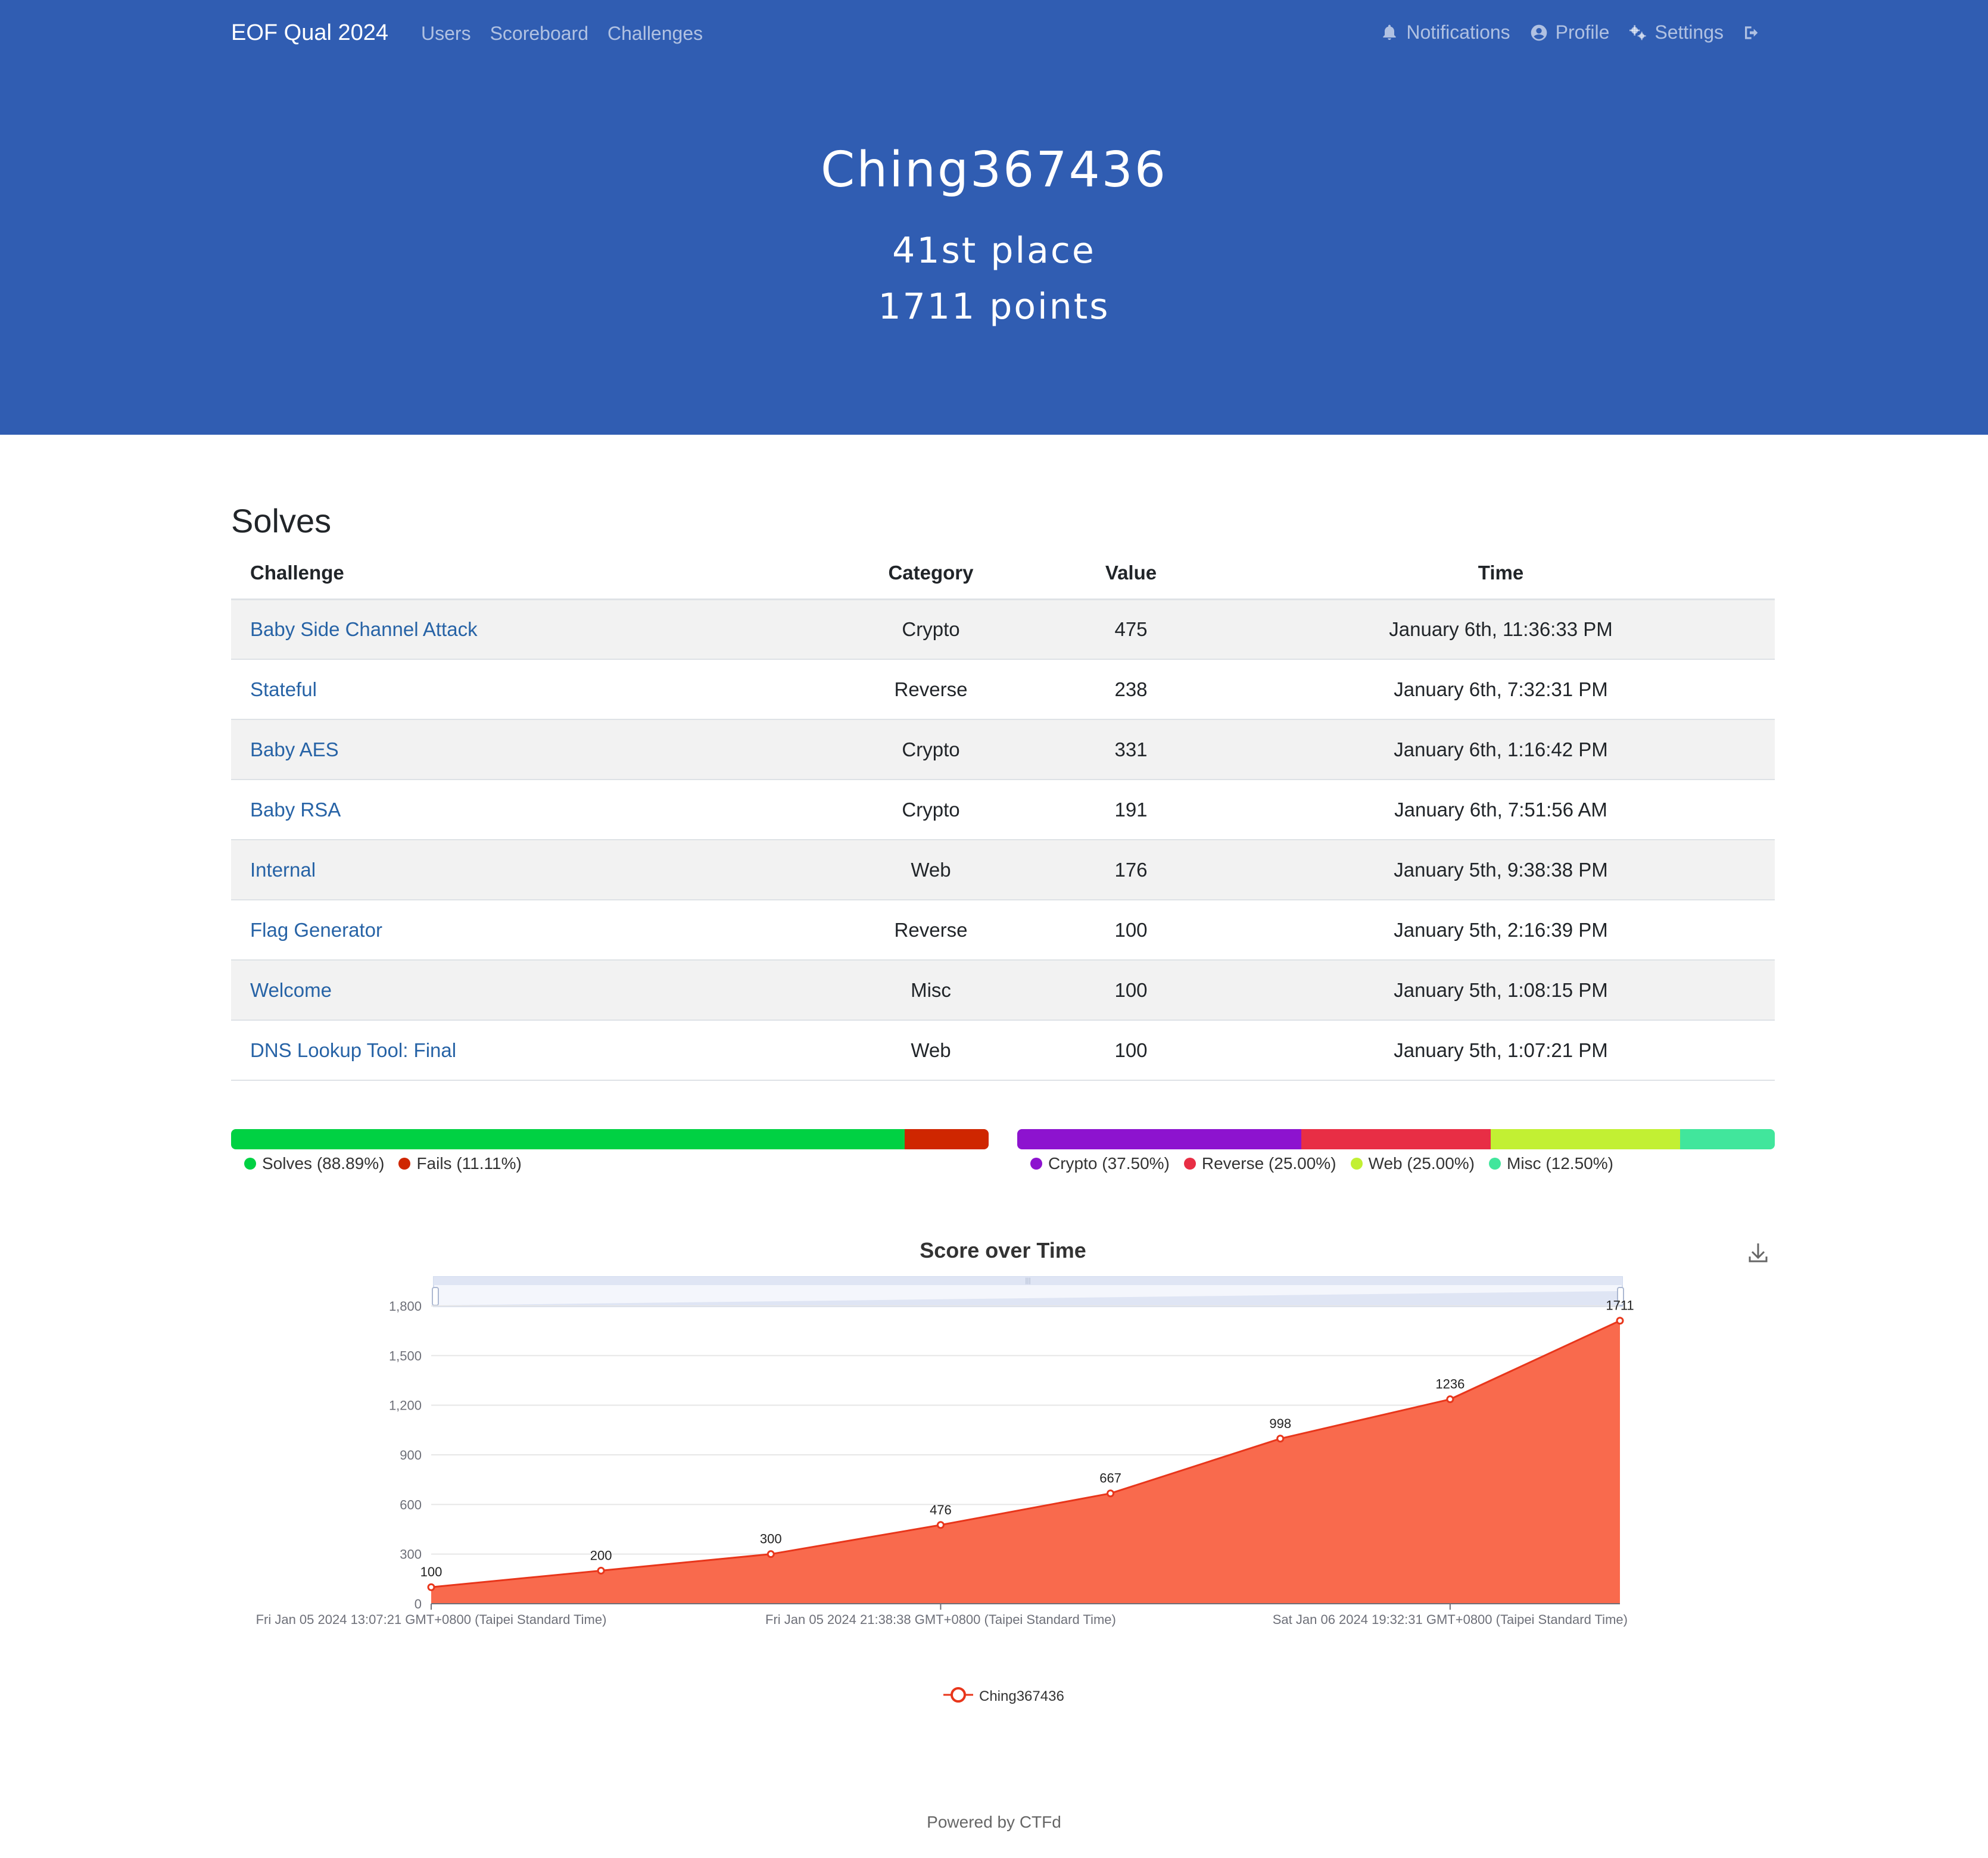 The image size is (1988, 1858). Describe the element at coordinates (1396, 1139) in the screenshot. I see `category-breakdown-bar` at that location.